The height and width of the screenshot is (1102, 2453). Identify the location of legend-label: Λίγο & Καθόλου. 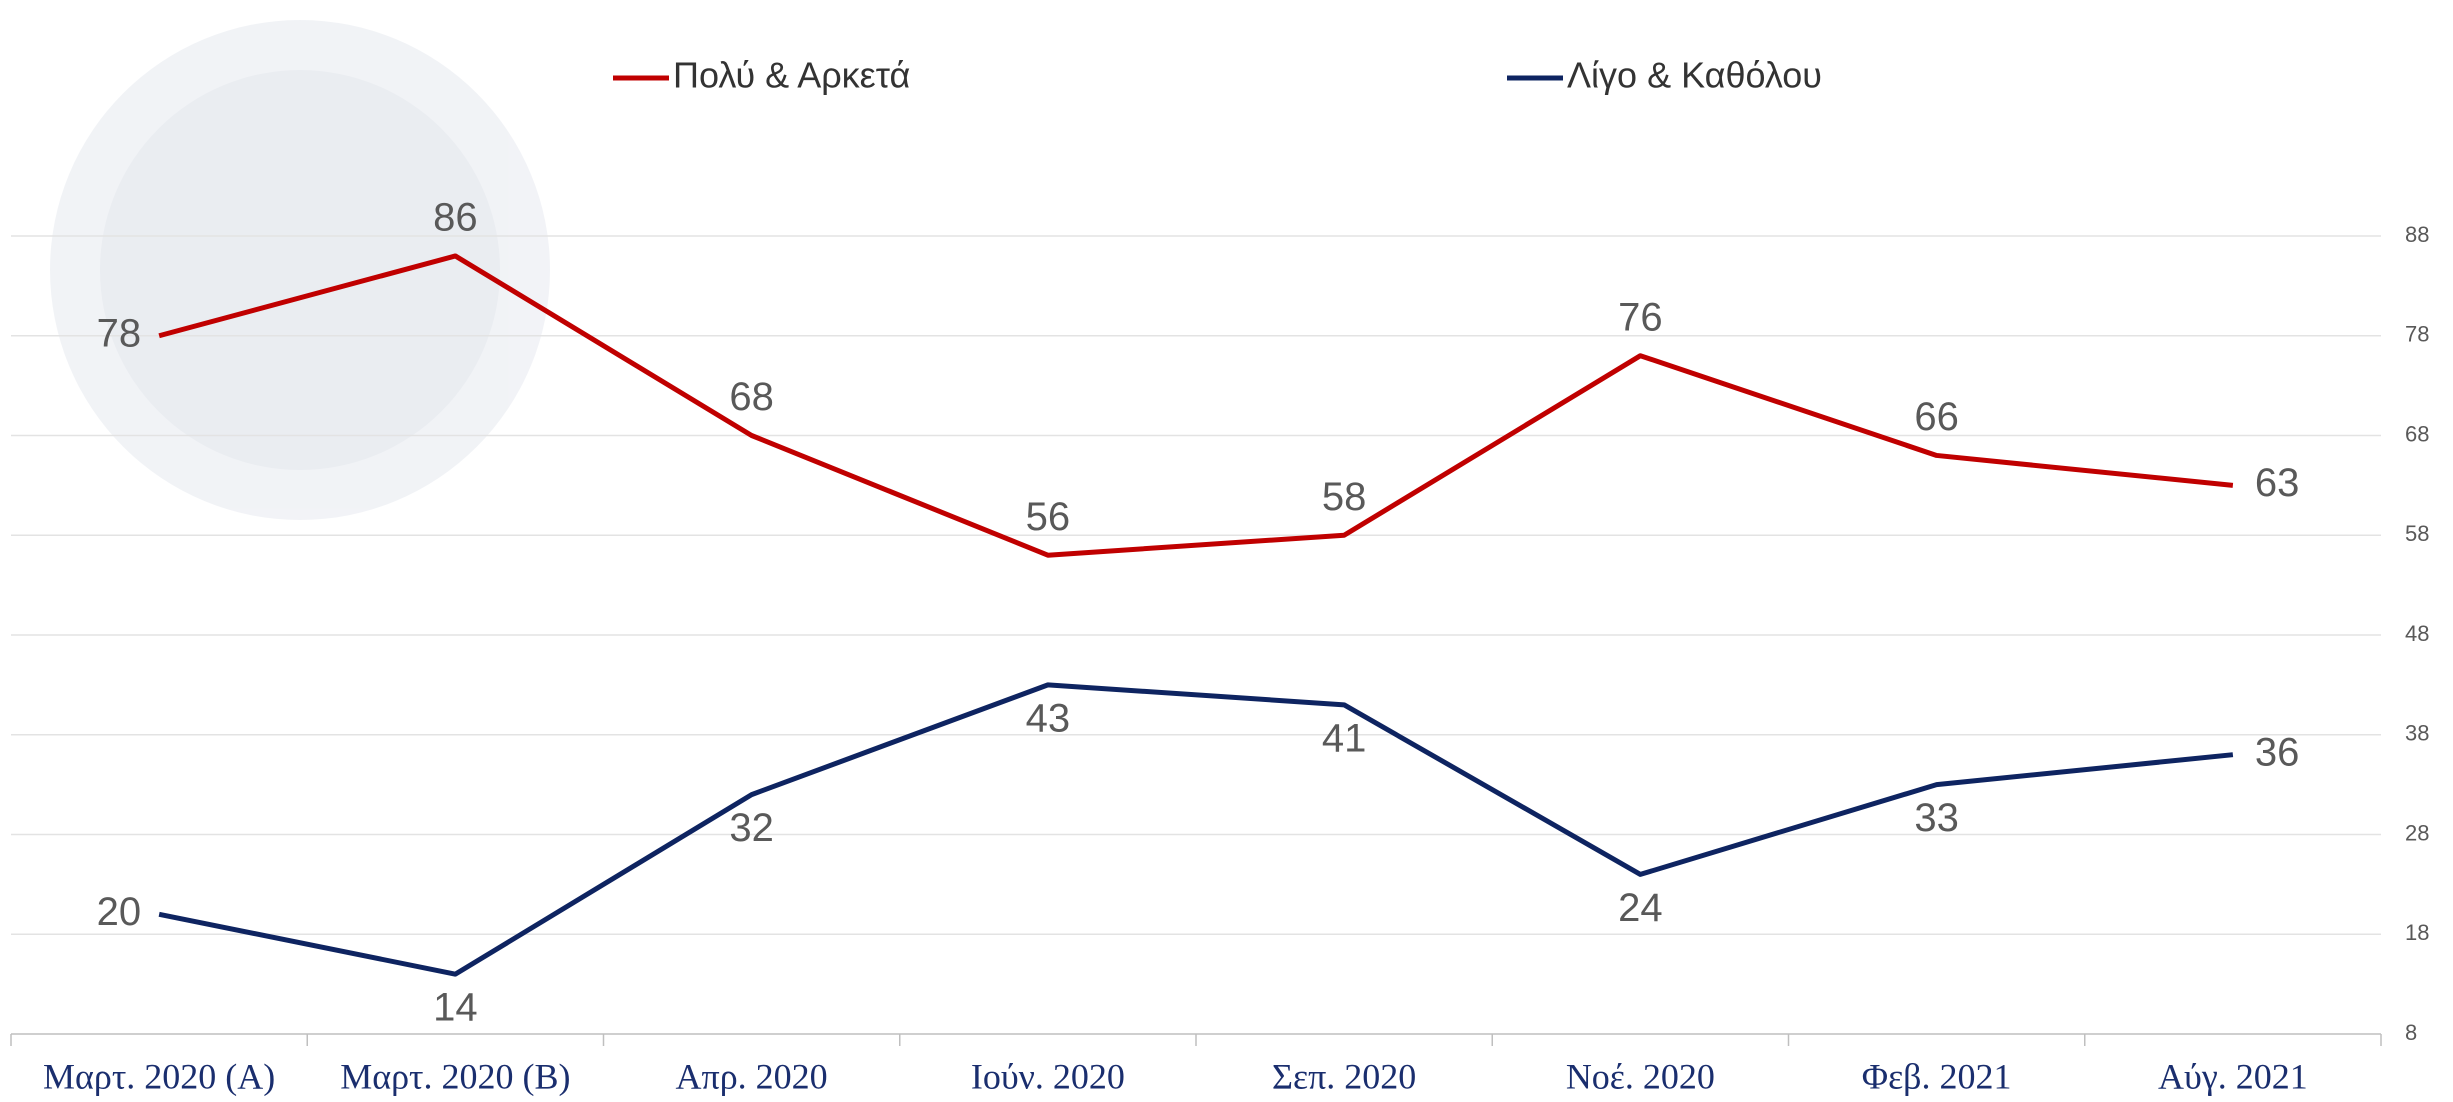
(1694, 75).